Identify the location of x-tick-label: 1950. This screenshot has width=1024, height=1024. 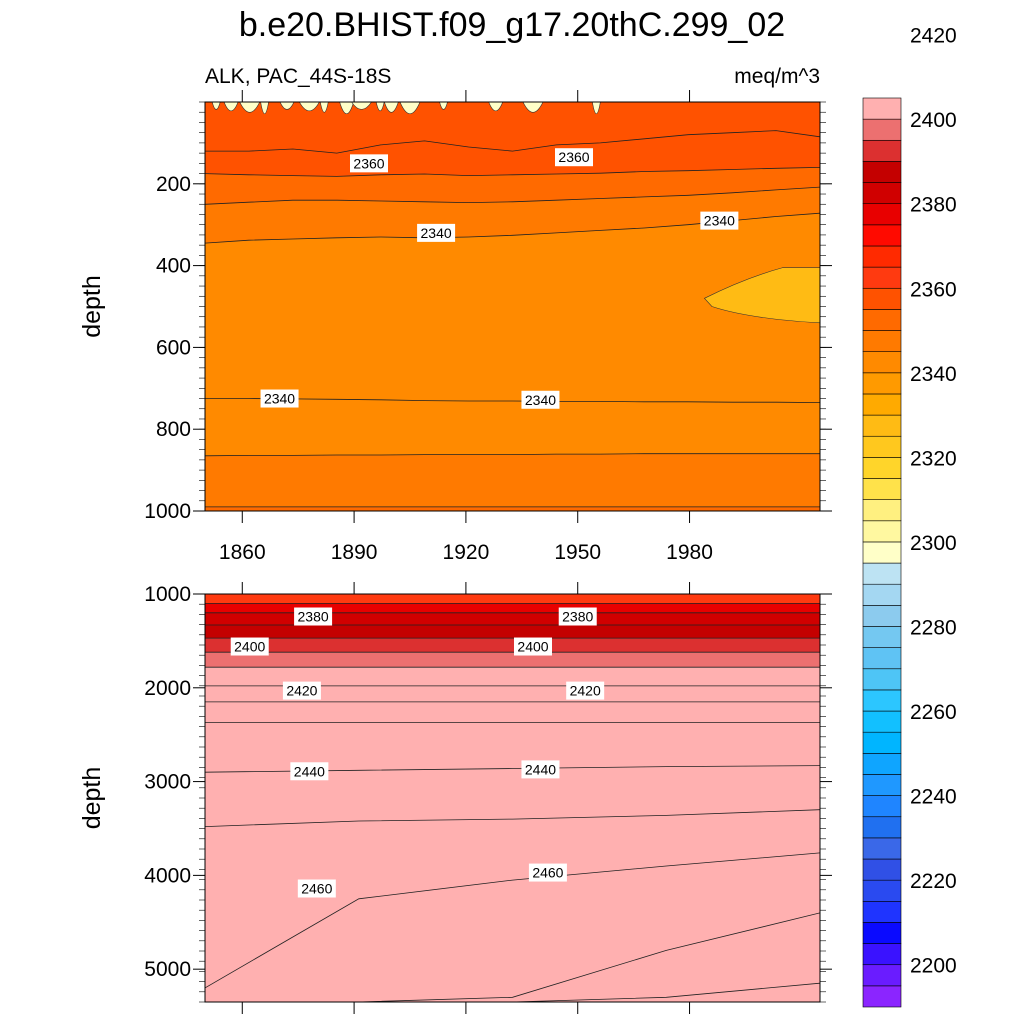
(577, 552).